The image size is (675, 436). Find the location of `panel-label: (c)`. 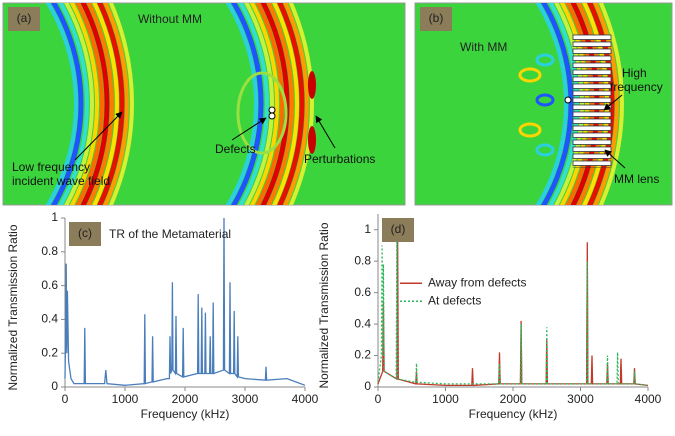

panel-label: (c) is located at coordinates (85, 233).